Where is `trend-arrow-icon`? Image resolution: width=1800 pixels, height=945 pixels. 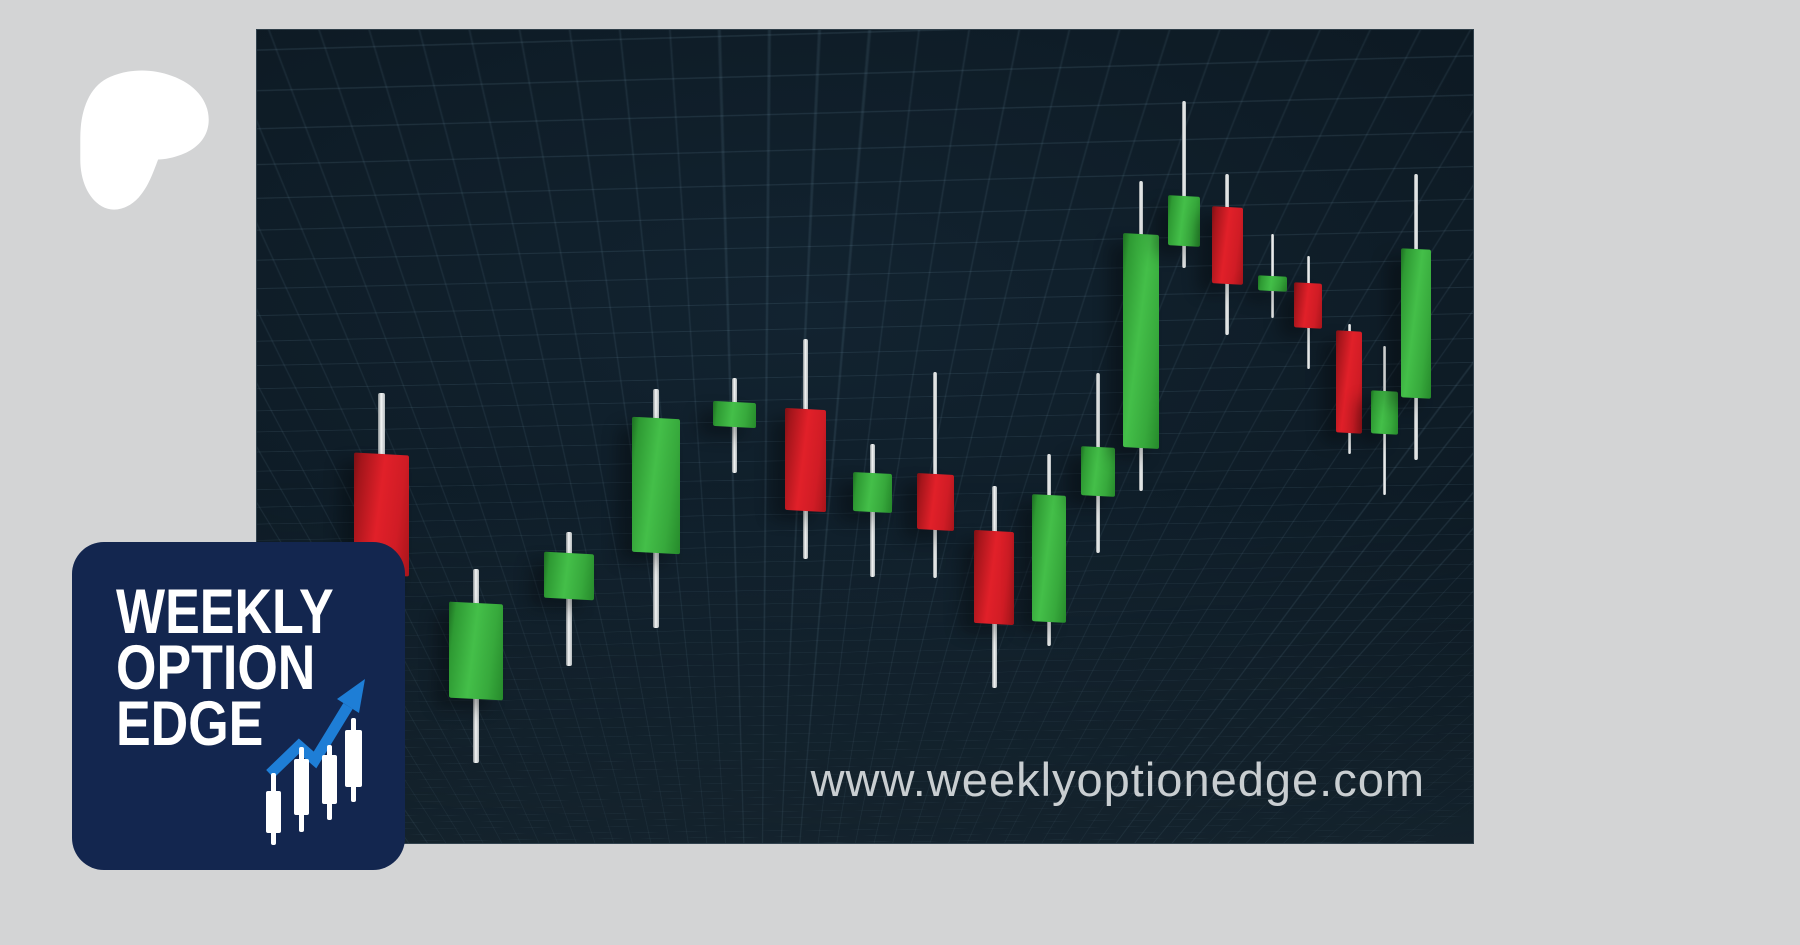
trend-arrow-icon is located at coordinates (315, 728).